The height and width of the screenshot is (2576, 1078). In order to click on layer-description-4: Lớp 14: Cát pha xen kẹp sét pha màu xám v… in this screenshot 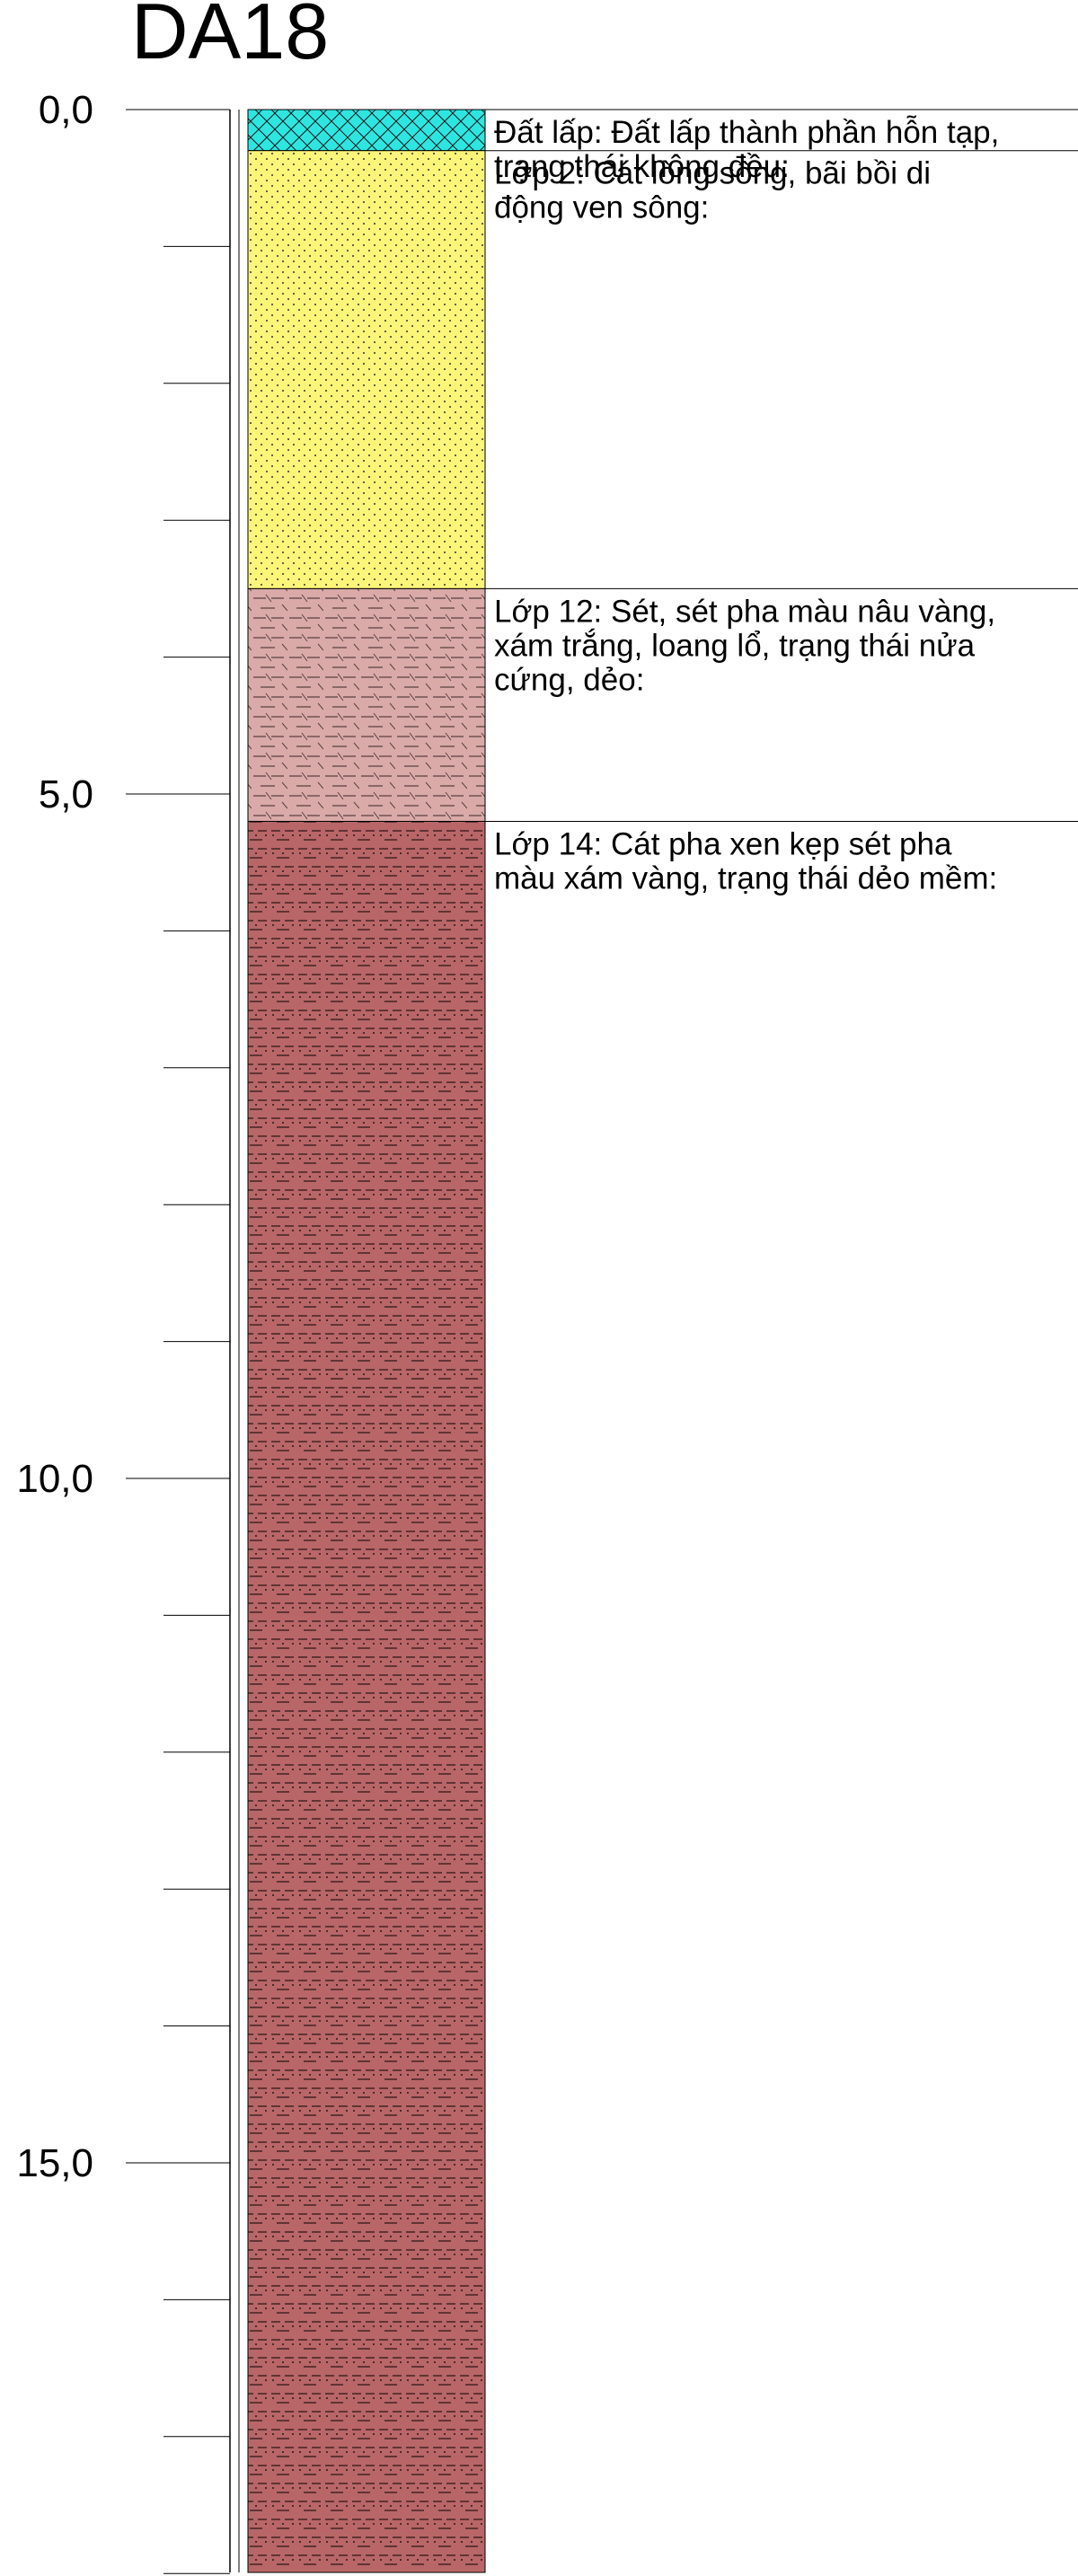, I will do `click(746, 860)`.